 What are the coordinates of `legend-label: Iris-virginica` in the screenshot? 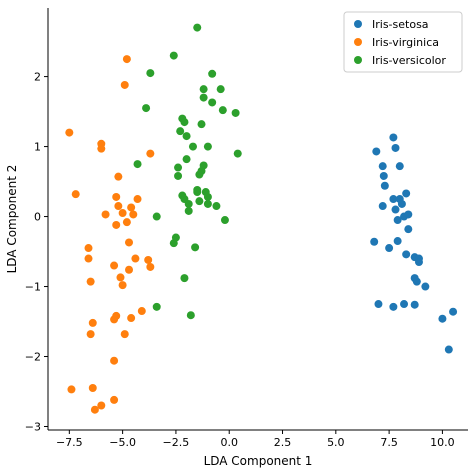 It's located at (405, 42).